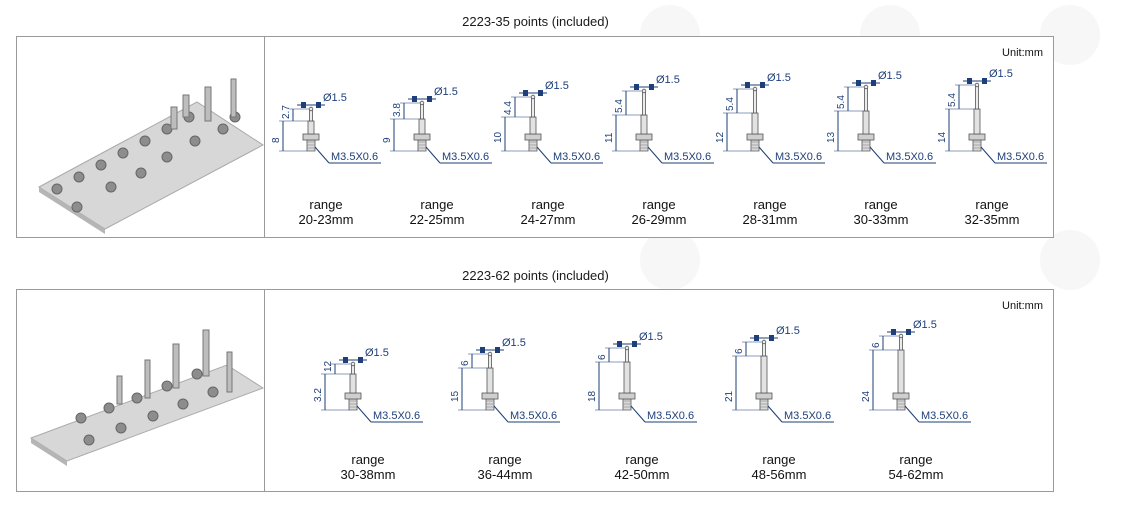  I want to click on range-label: range 20-23mm, so click(326, 212).